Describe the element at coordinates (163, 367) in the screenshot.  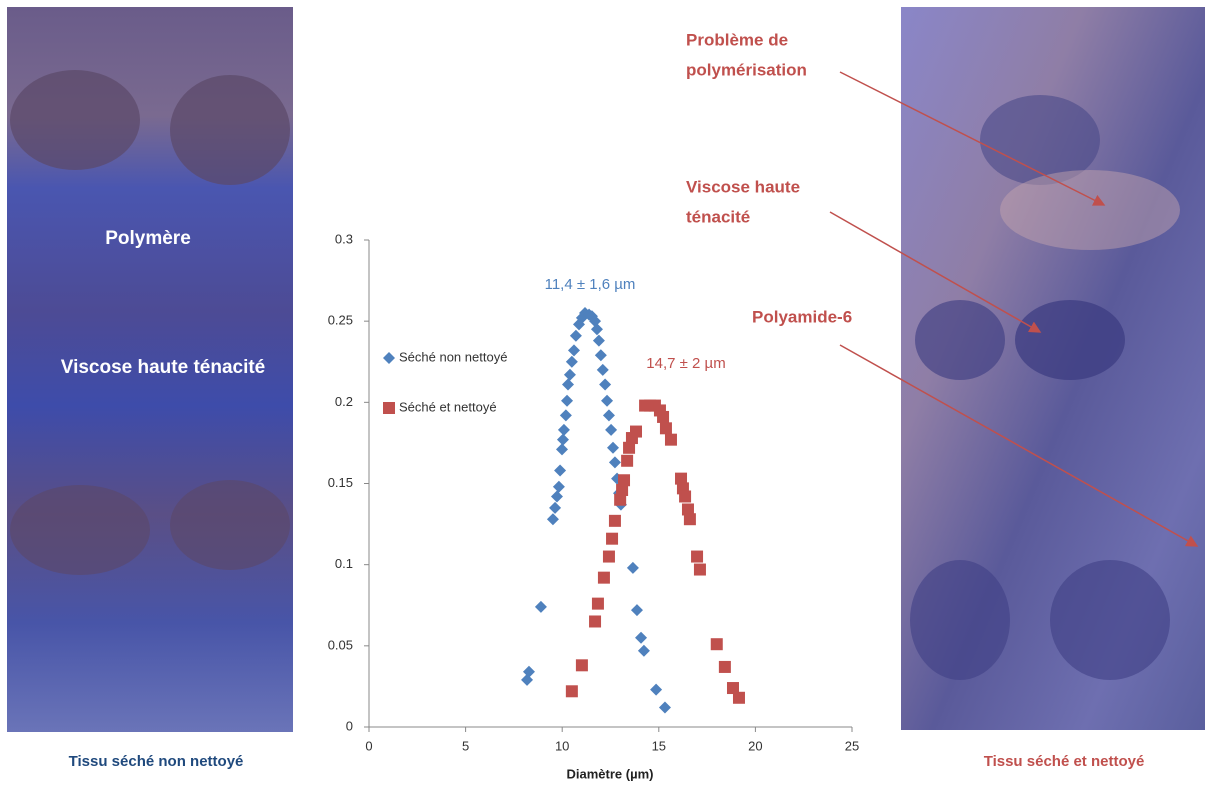
I see `image-label: Viscose haute ténacité` at that location.